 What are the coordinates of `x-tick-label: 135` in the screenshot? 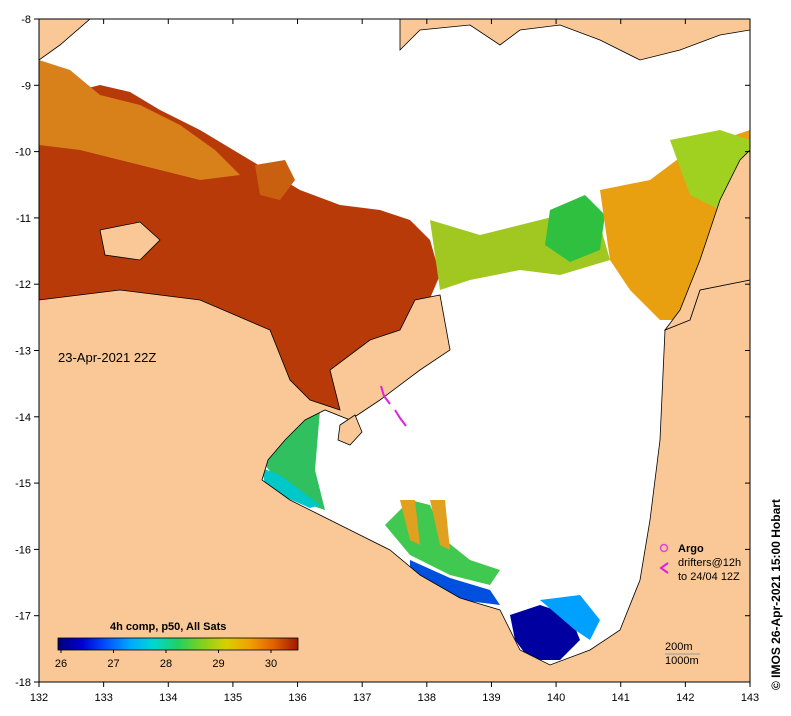 It's located at (233, 698).